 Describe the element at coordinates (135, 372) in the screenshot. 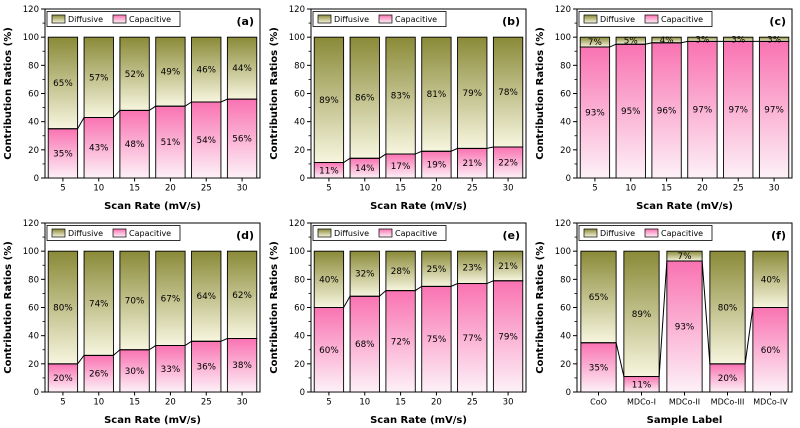

I see `capacitive-value-label: 30%` at that location.